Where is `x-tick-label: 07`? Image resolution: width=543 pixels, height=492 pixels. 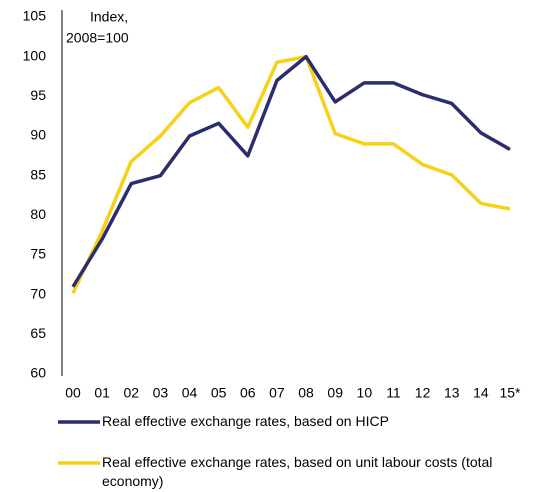 x-tick-label: 07 is located at coordinates (277, 393).